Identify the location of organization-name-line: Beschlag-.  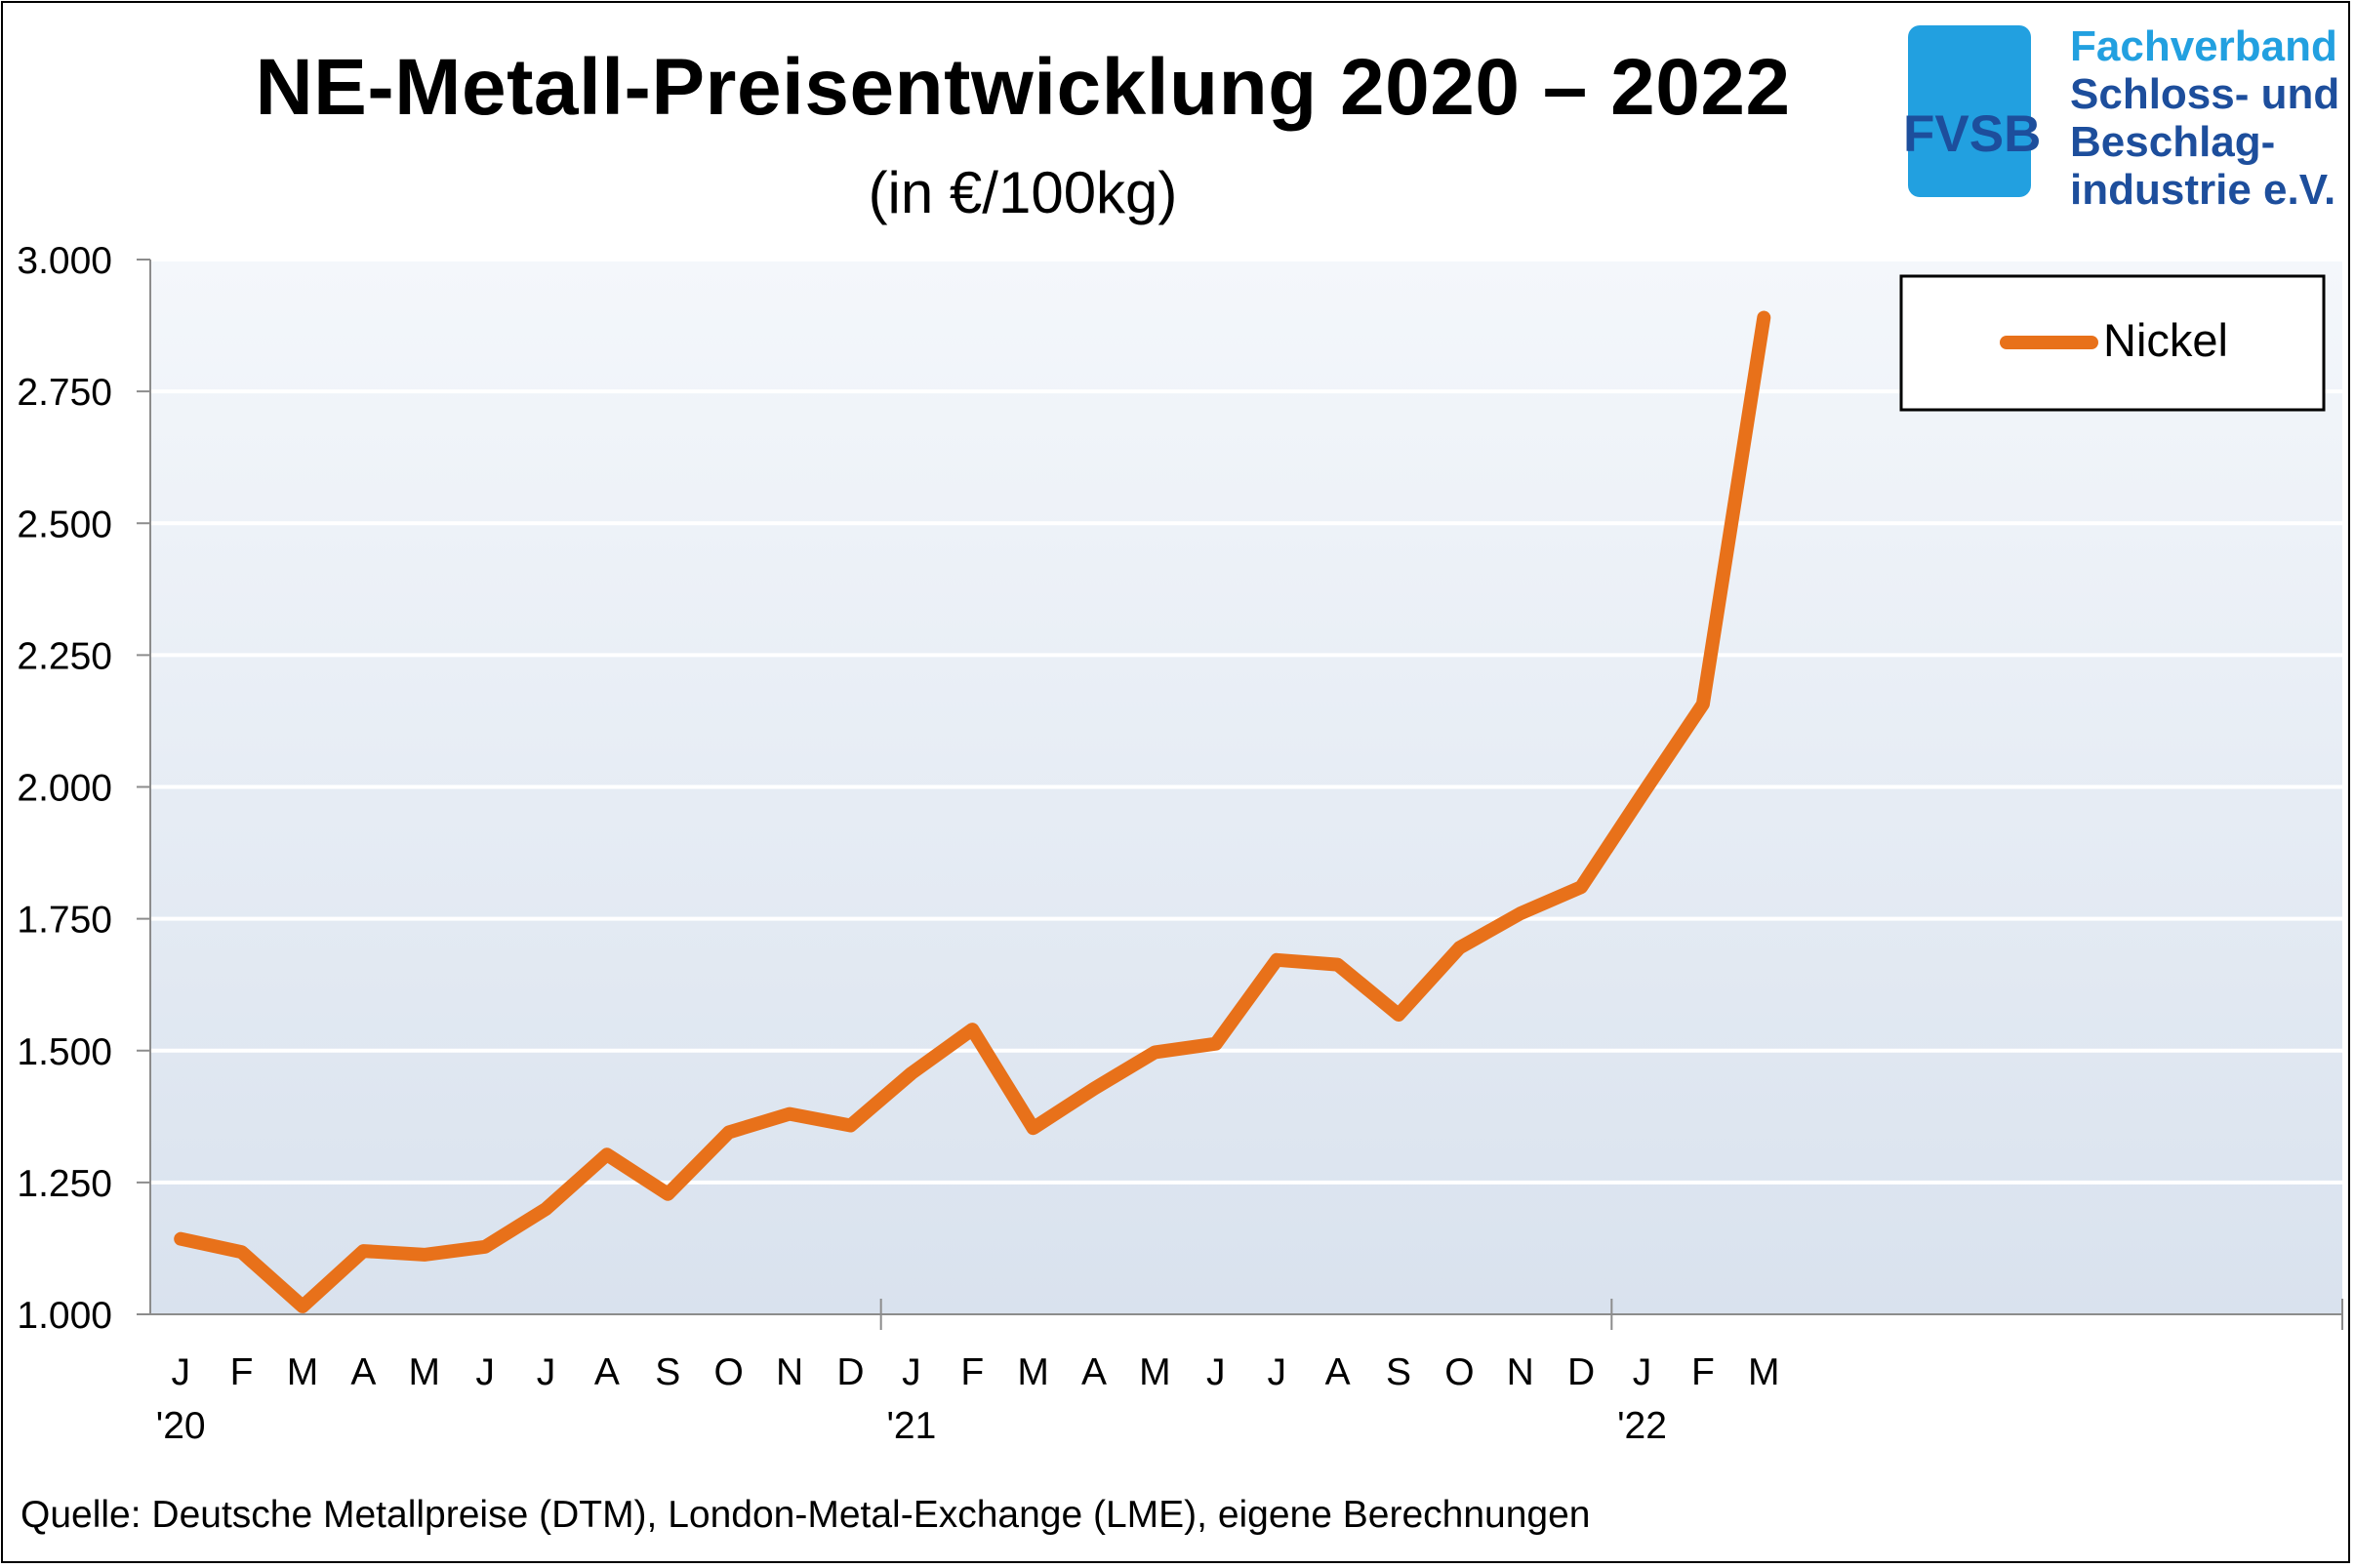
(2173, 142).